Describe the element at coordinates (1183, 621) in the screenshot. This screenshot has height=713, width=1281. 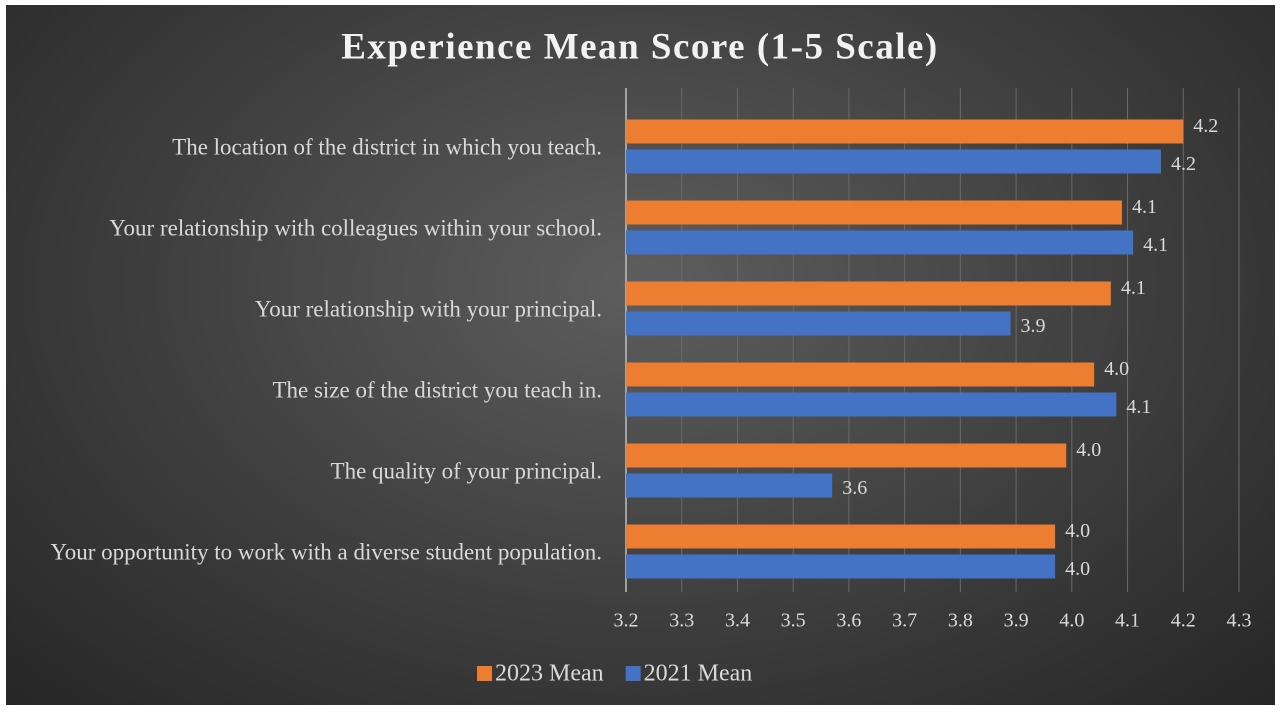
I see `x-tick-label: 4.2` at that location.